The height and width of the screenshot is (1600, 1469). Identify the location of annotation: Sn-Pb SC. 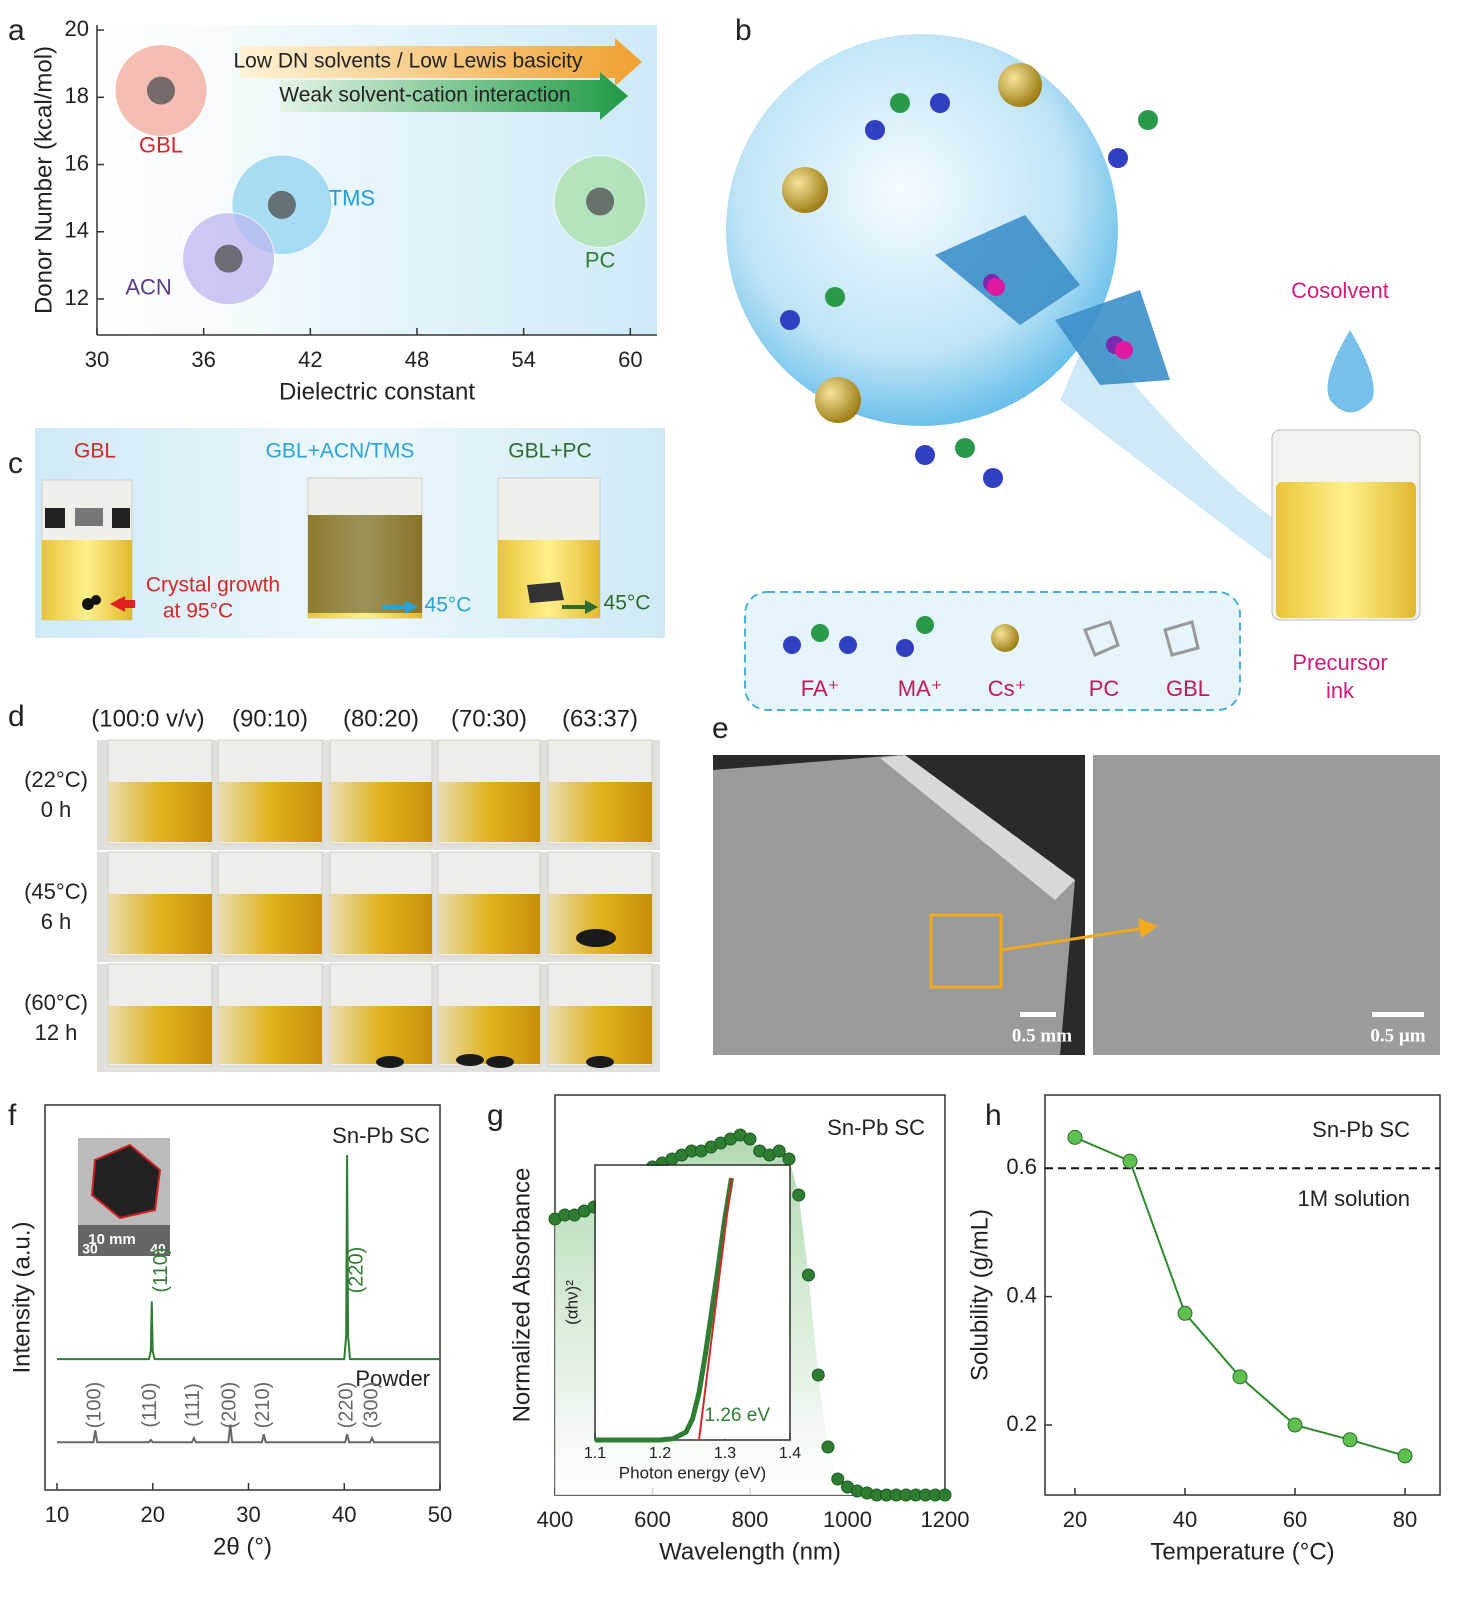
(1361, 1129).